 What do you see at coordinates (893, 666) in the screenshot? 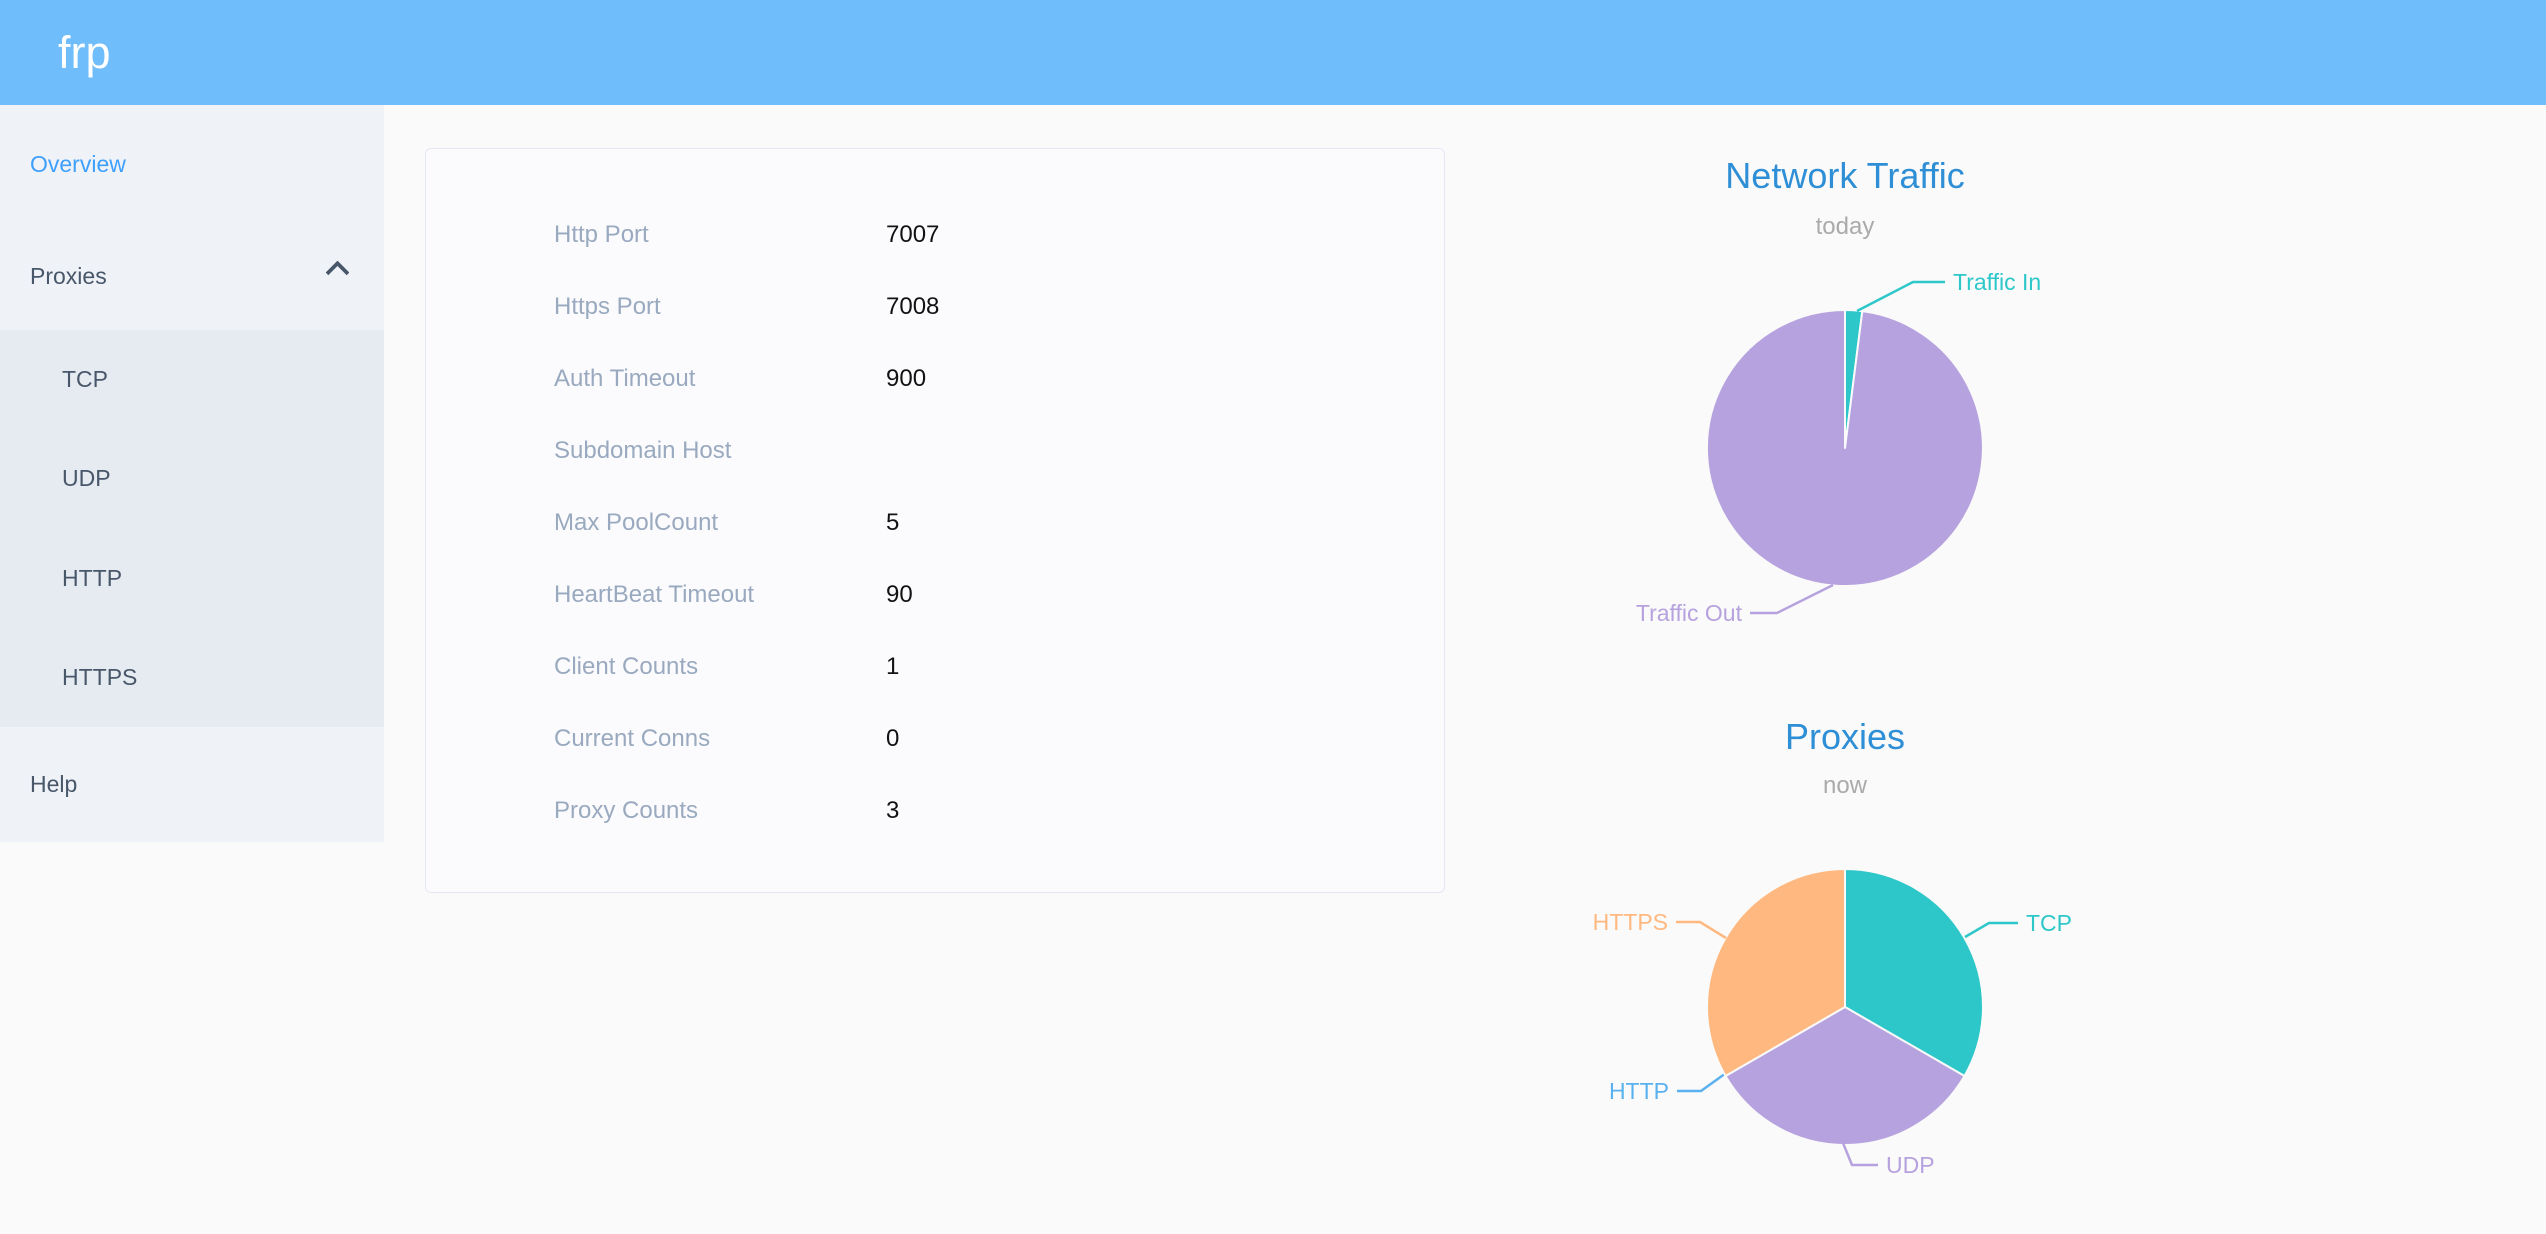
I see `info-value: 1` at bounding box center [893, 666].